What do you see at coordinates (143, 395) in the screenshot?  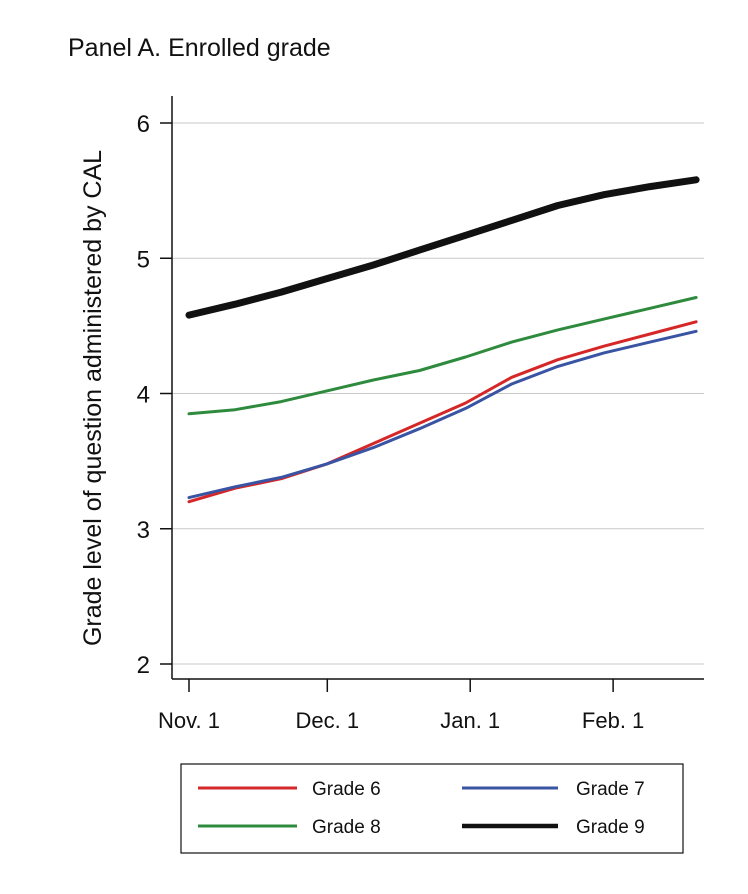 I see `y-tick-label: 4` at bounding box center [143, 395].